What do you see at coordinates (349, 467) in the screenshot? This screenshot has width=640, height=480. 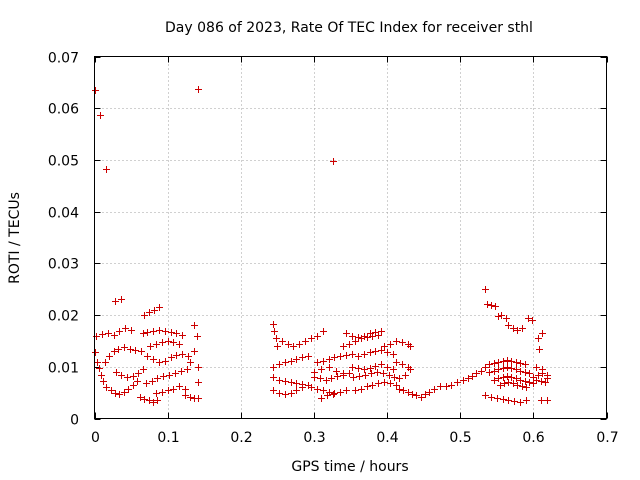 I see `x-axis-label: GPS time / hours` at bounding box center [349, 467].